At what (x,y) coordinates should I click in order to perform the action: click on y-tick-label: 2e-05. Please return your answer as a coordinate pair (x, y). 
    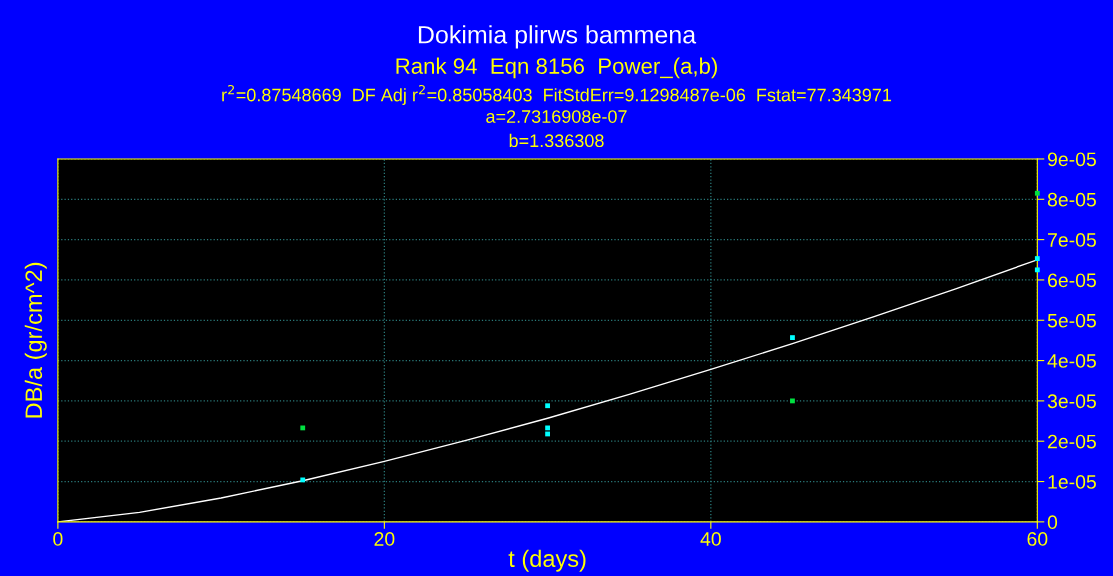
    Looking at the image, I should click on (1072, 441).